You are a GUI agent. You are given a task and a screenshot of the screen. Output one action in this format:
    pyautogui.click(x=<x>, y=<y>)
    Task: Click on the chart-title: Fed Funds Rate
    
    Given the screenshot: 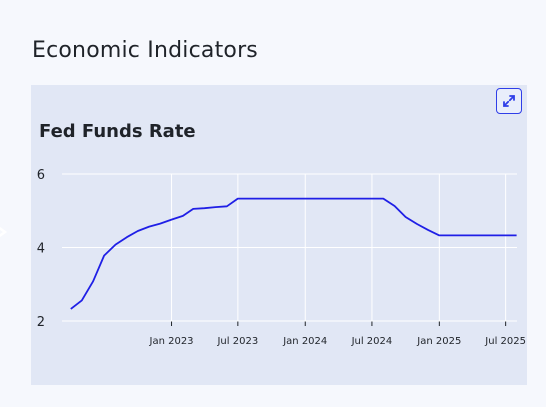 What is the action you would take?
    pyautogui.click(x=117, y=131)
    